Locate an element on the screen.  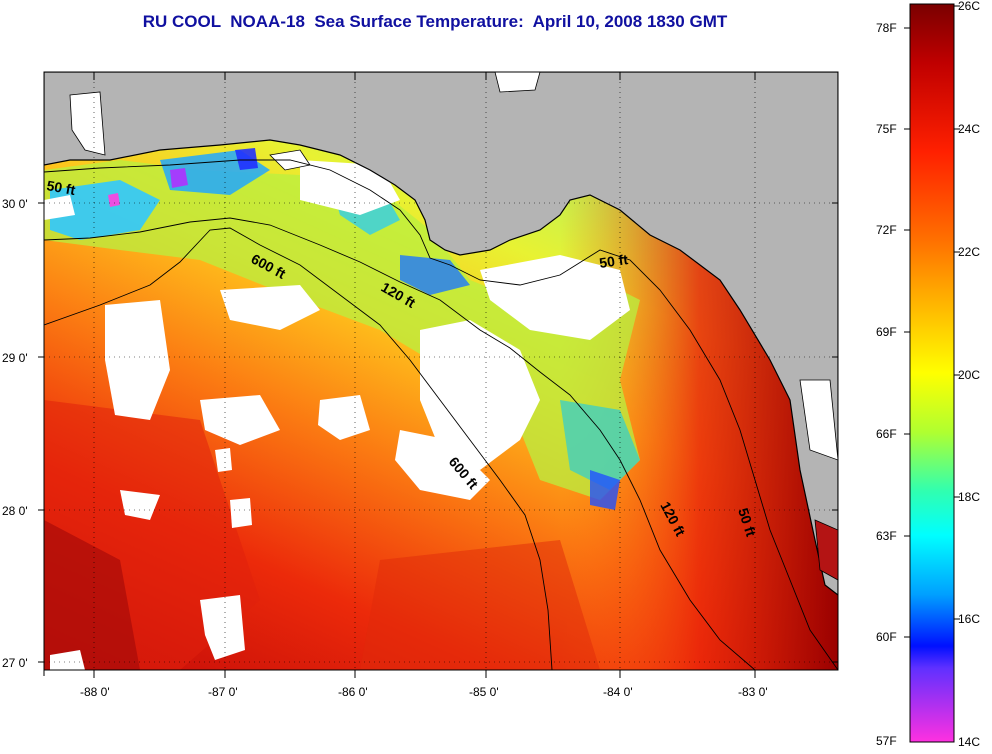
lon-tick-label: -83 0' is located at coordinates (753, 692).